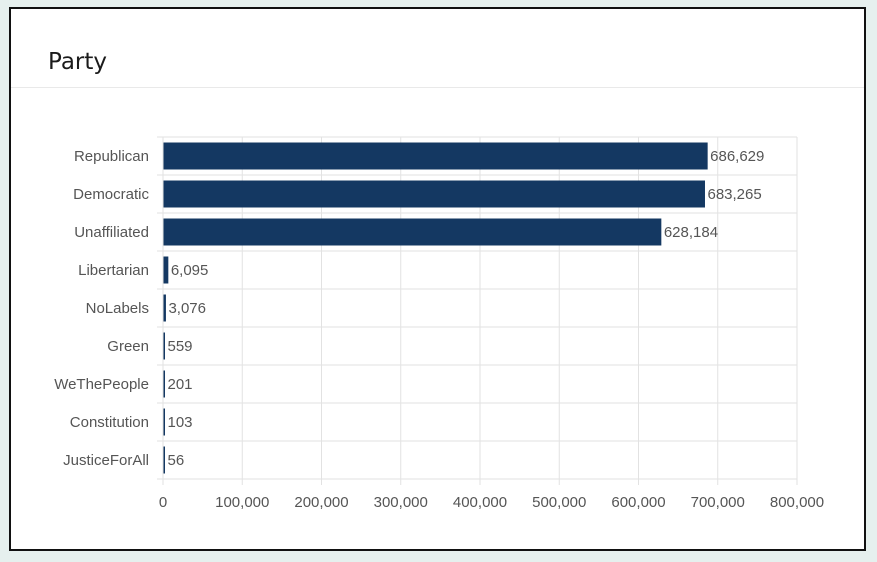  What do you see at coordinates (176, 460) in the screenshot?
I see `value-label: 56` at bounding box center [176, 460].